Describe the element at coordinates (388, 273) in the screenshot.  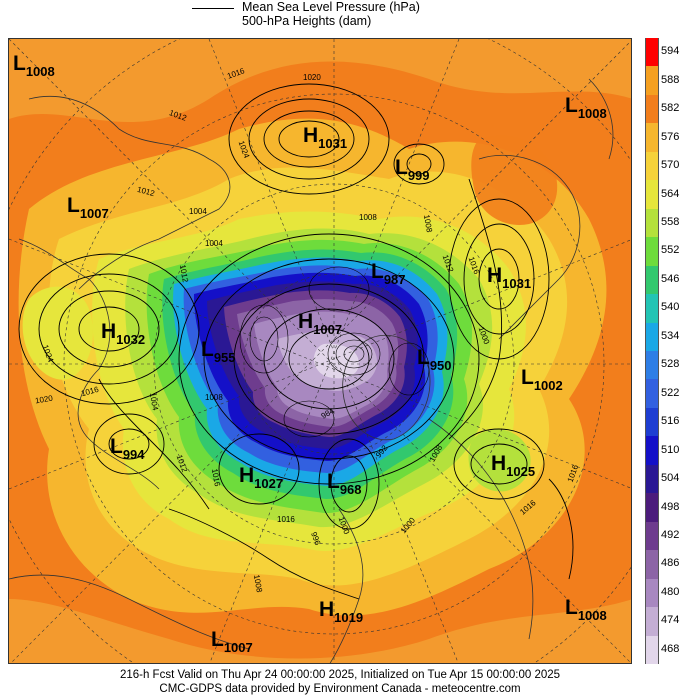
I see `pressure-system-low: L987` at that location.